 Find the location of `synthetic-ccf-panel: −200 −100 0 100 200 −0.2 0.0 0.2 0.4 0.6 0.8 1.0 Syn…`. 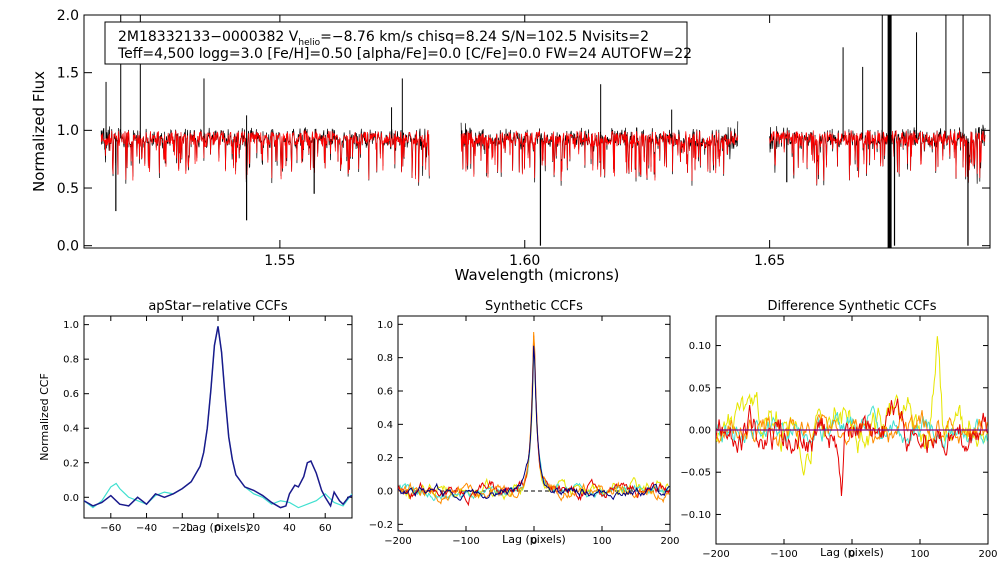

synthetic-ccf-panel: −200 −100 0 100 200 −0.2 0.0 0.2 0.4 0.6 0.8 1.0 Syn… is located at coordinates (524, 423).